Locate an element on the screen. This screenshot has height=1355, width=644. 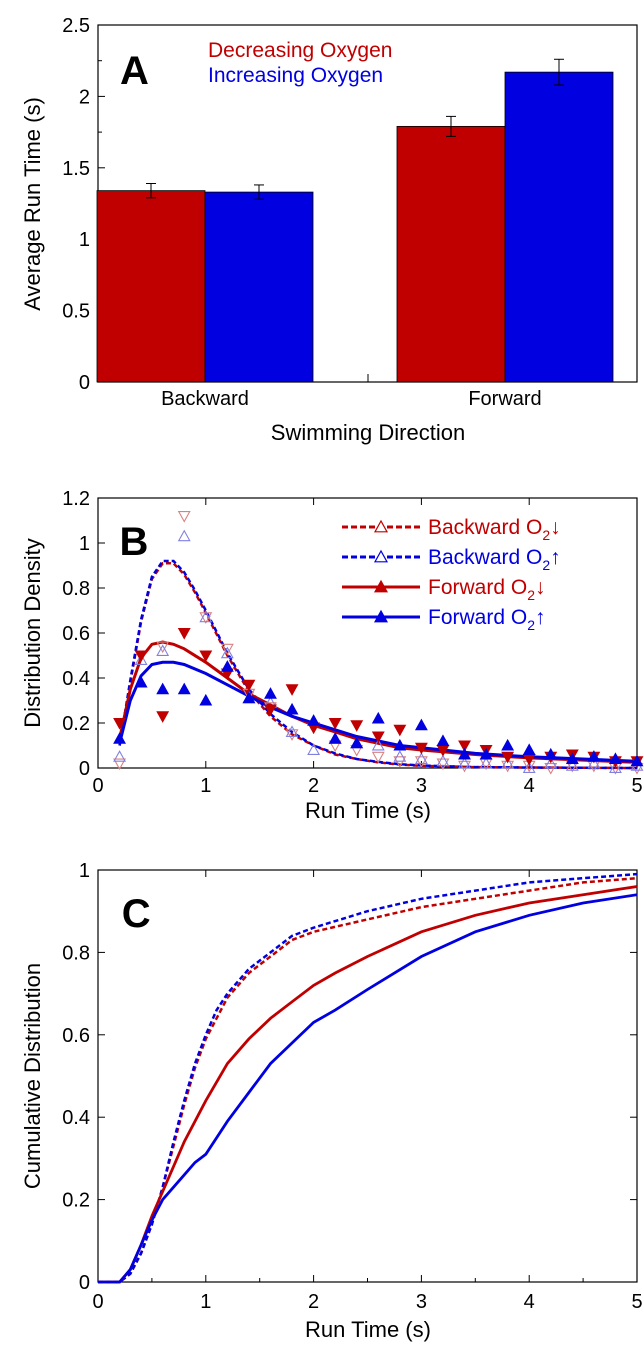
legend-marker-backward-increasing is located at coordinates (381, 556).